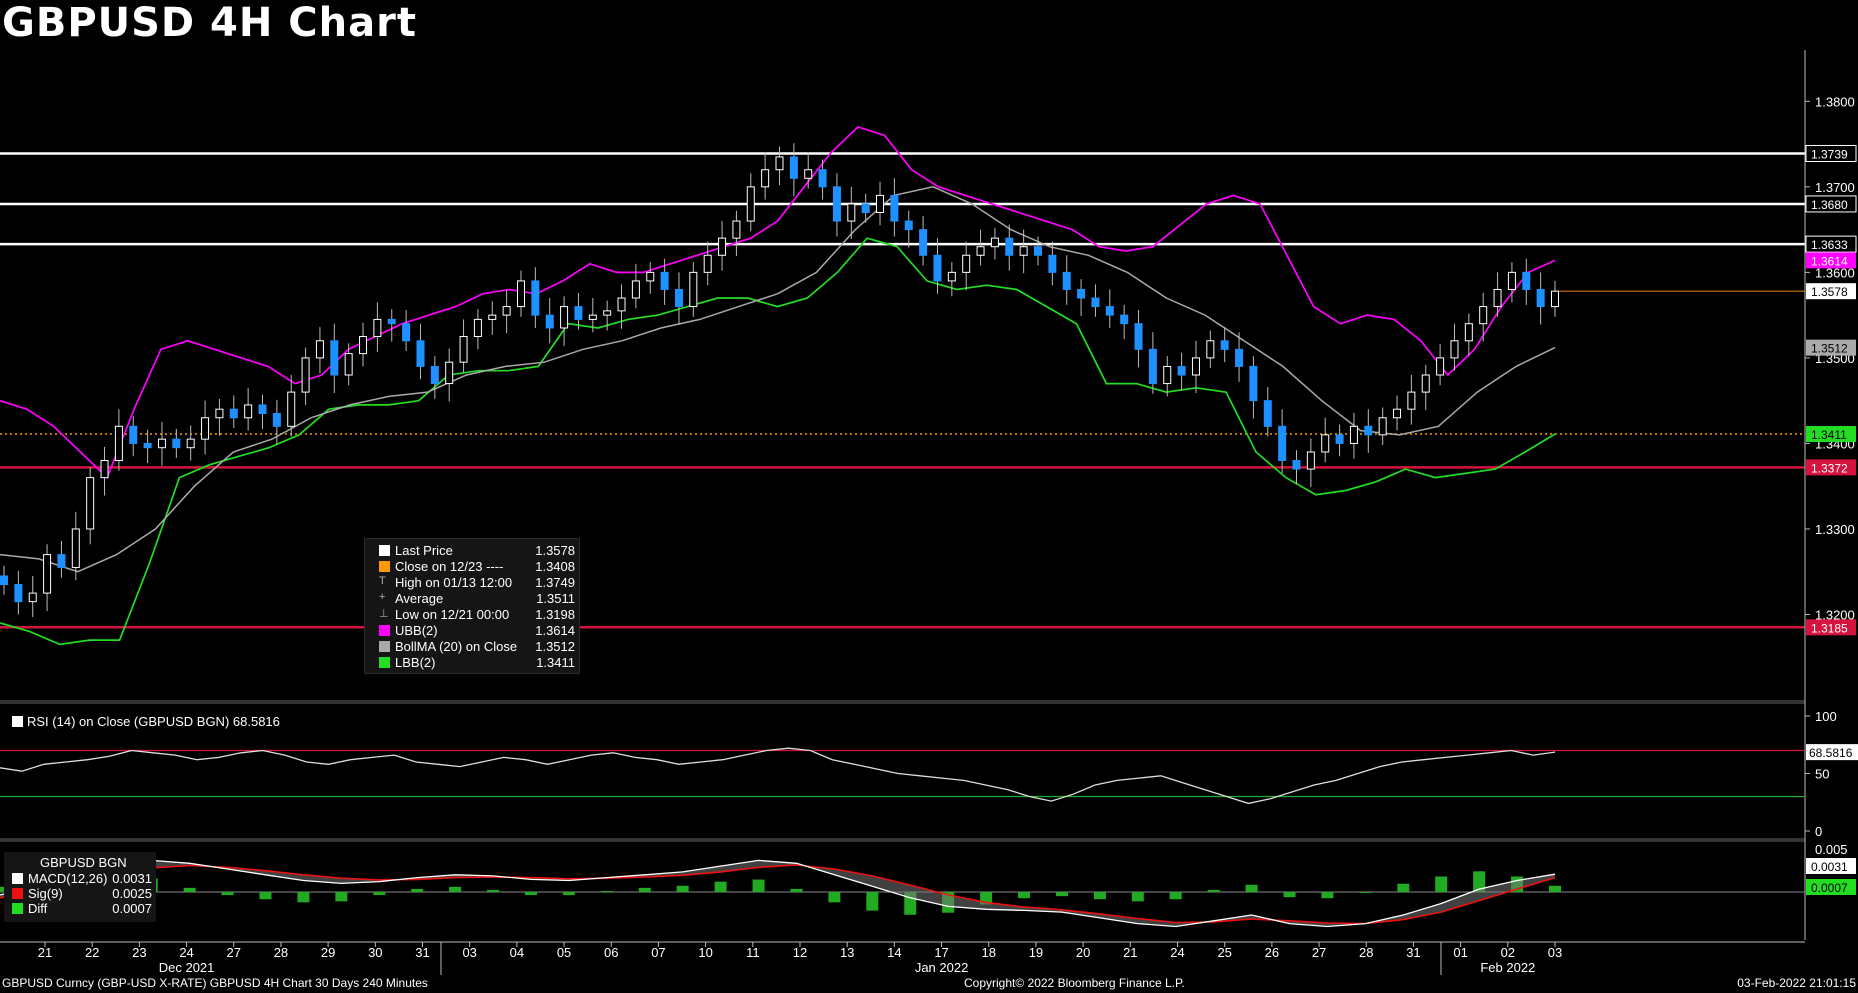 Image resolution: width=1858 pixels, height=993 pixels. What do you see at coordinates (1818, 831) in the screenshot?
I see `rsi-tick-label: 0` at bounding box center [1818, 831].